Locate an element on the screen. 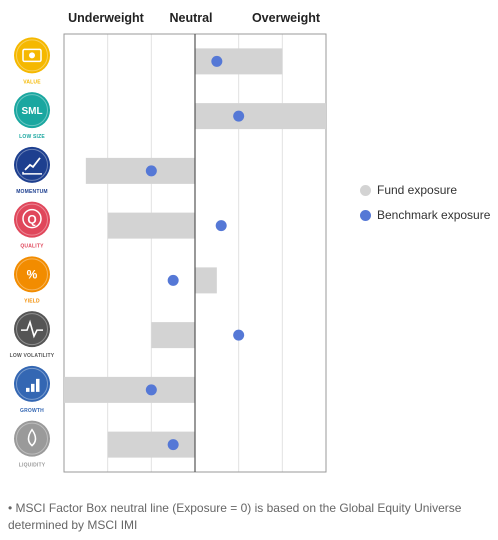 Image resolution: width=498 pixels, height=540 pixels. legend-item-benchmark: Benchmark exposure is located at coordinates (425, 215).